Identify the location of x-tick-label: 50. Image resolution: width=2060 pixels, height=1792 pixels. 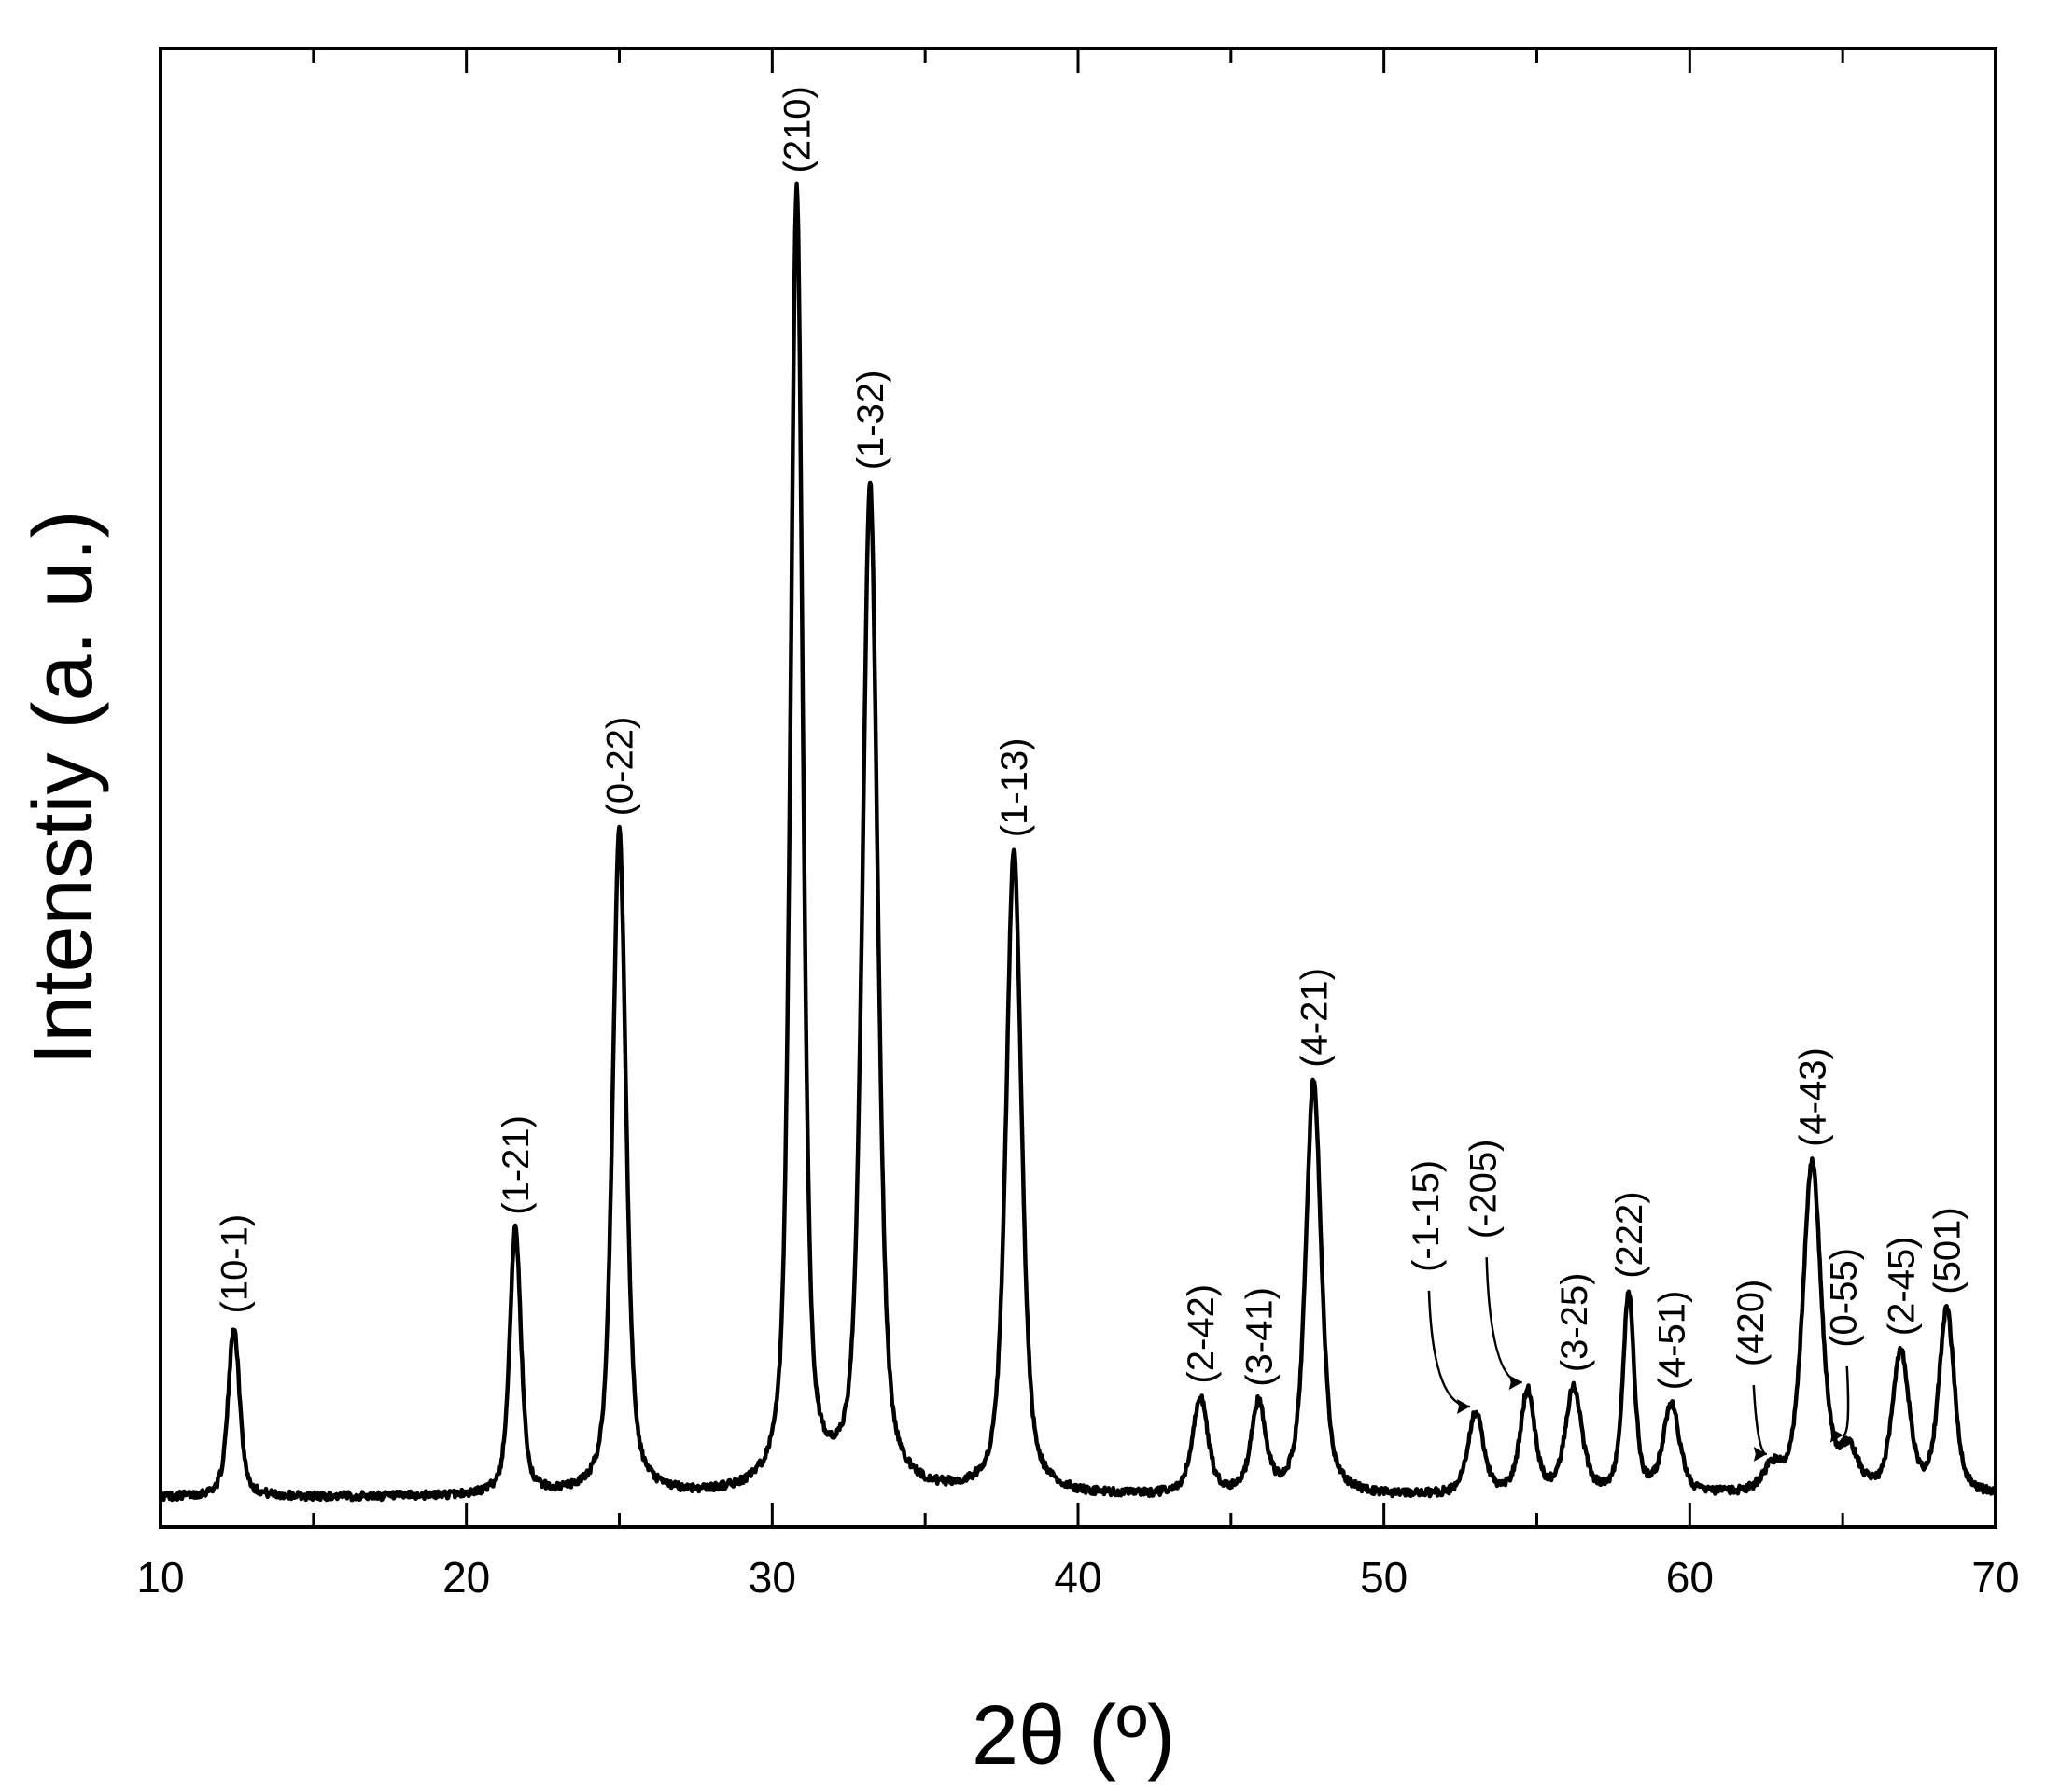
(1384, 1577).